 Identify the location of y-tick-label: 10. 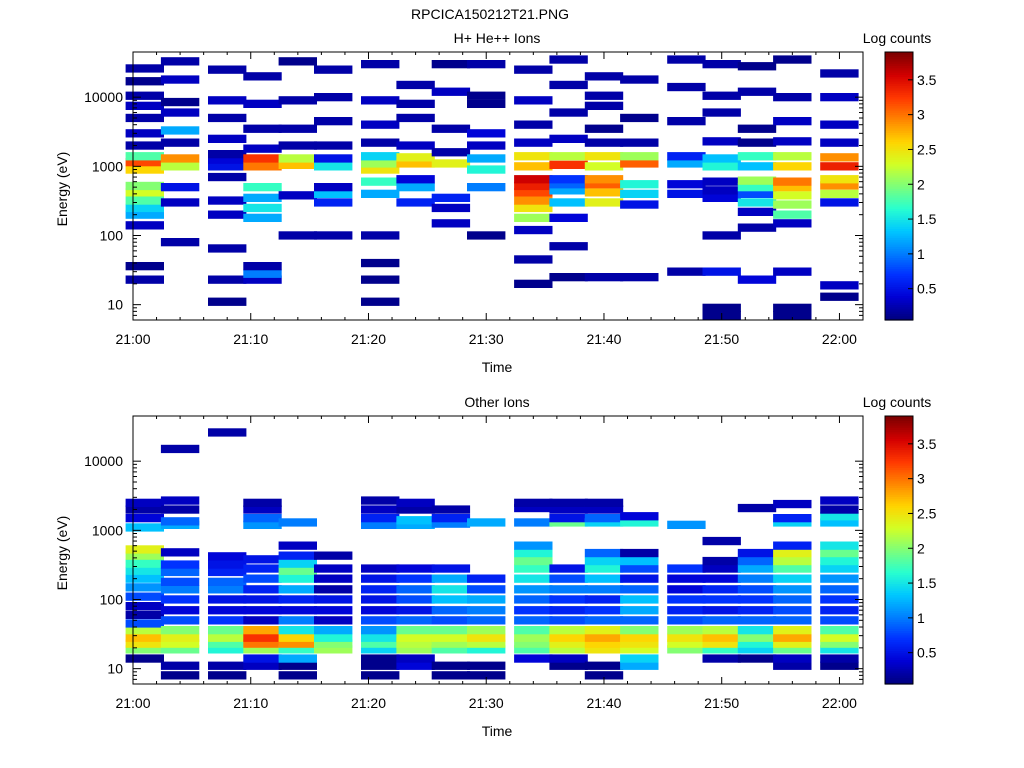
(115, 305).